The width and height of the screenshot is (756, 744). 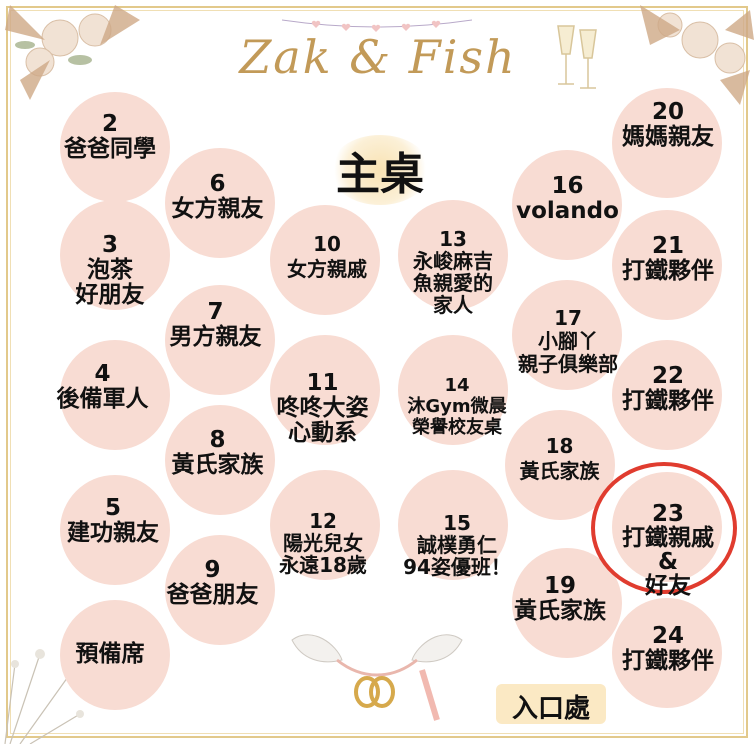 I want to click on table-name: volando, so click(x=567, y=211).